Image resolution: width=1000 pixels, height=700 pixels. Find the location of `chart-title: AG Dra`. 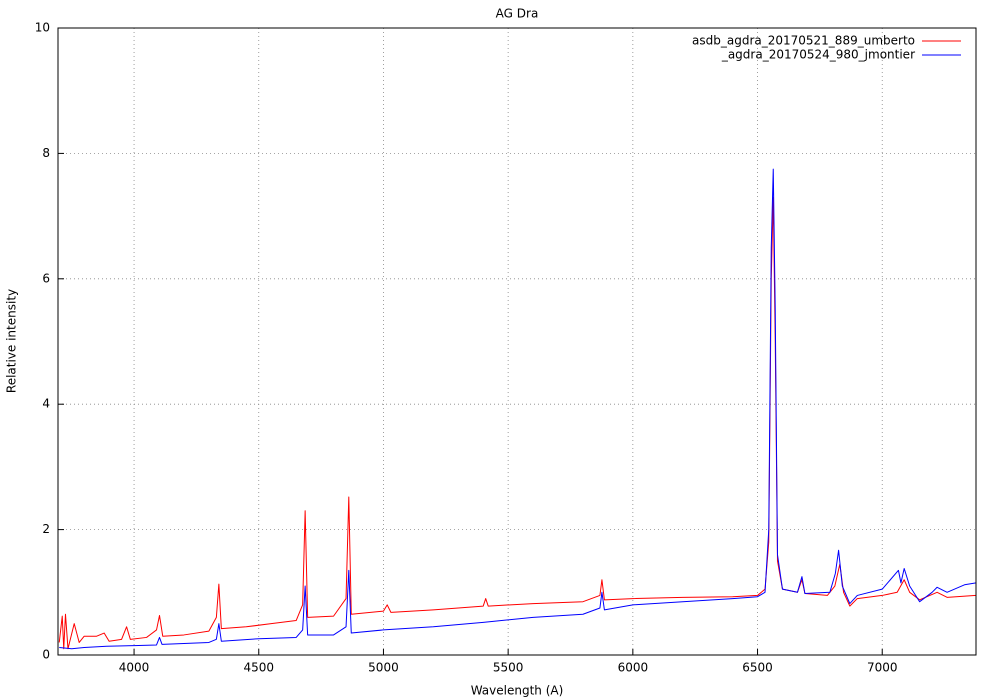

chart-title: AG Dra is located at coordinates (517, 14).